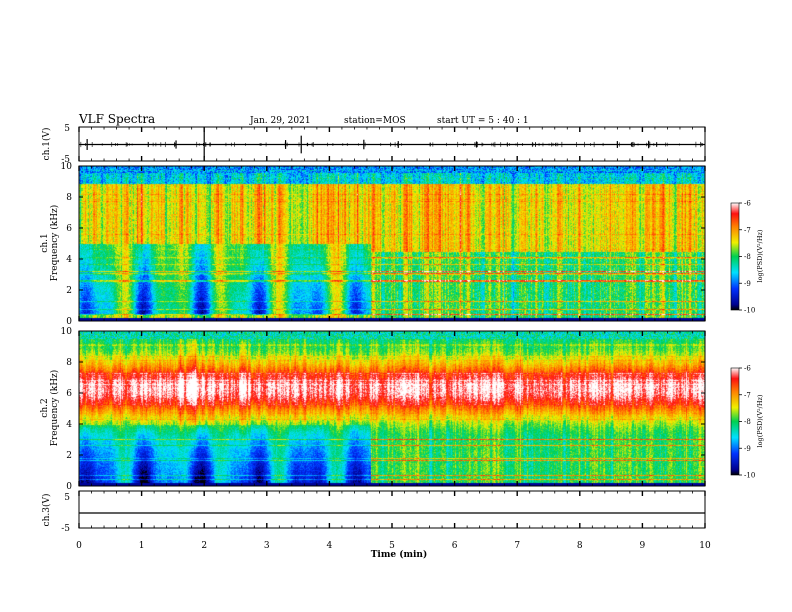 The width and height of the screenshot is (792, 612). Describe the element at coordinates (69, 456) in the screenshot. I see `ch2-spectrogram-ytick-label: 2` at that location.